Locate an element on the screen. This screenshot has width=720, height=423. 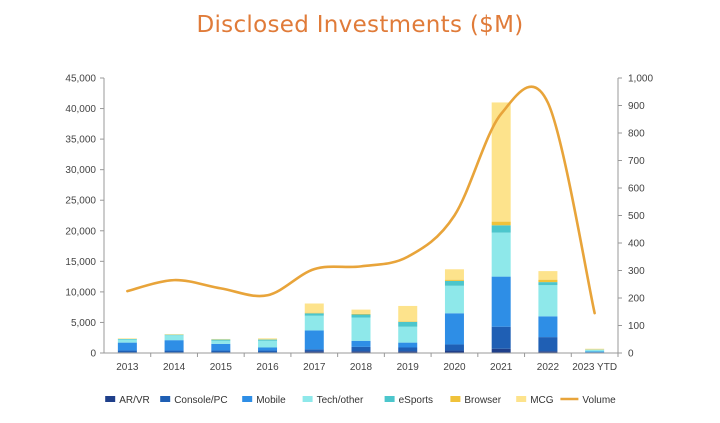
bar-ar-vr-2017 is located at coordinates (314, 352).